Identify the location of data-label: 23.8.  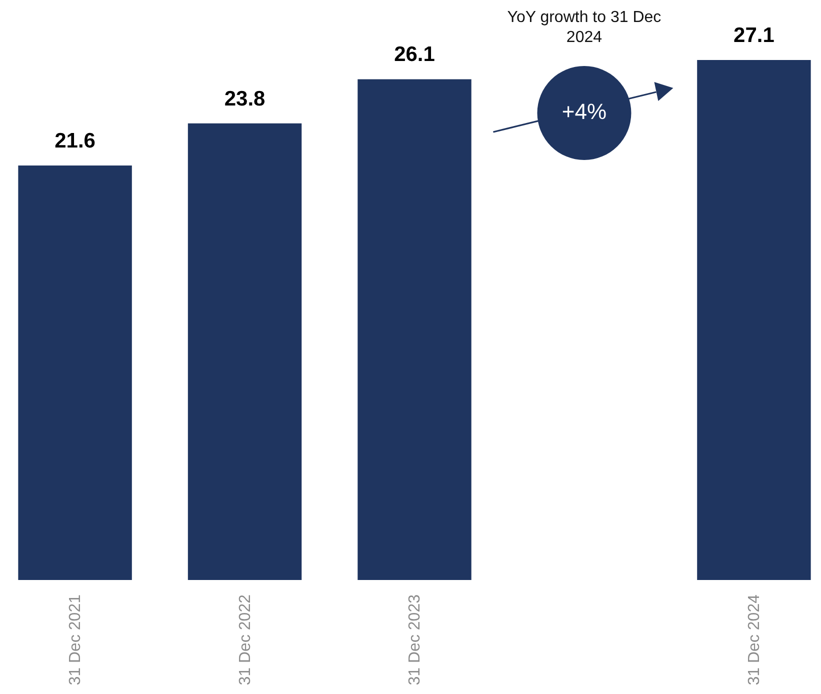
(245, 98).